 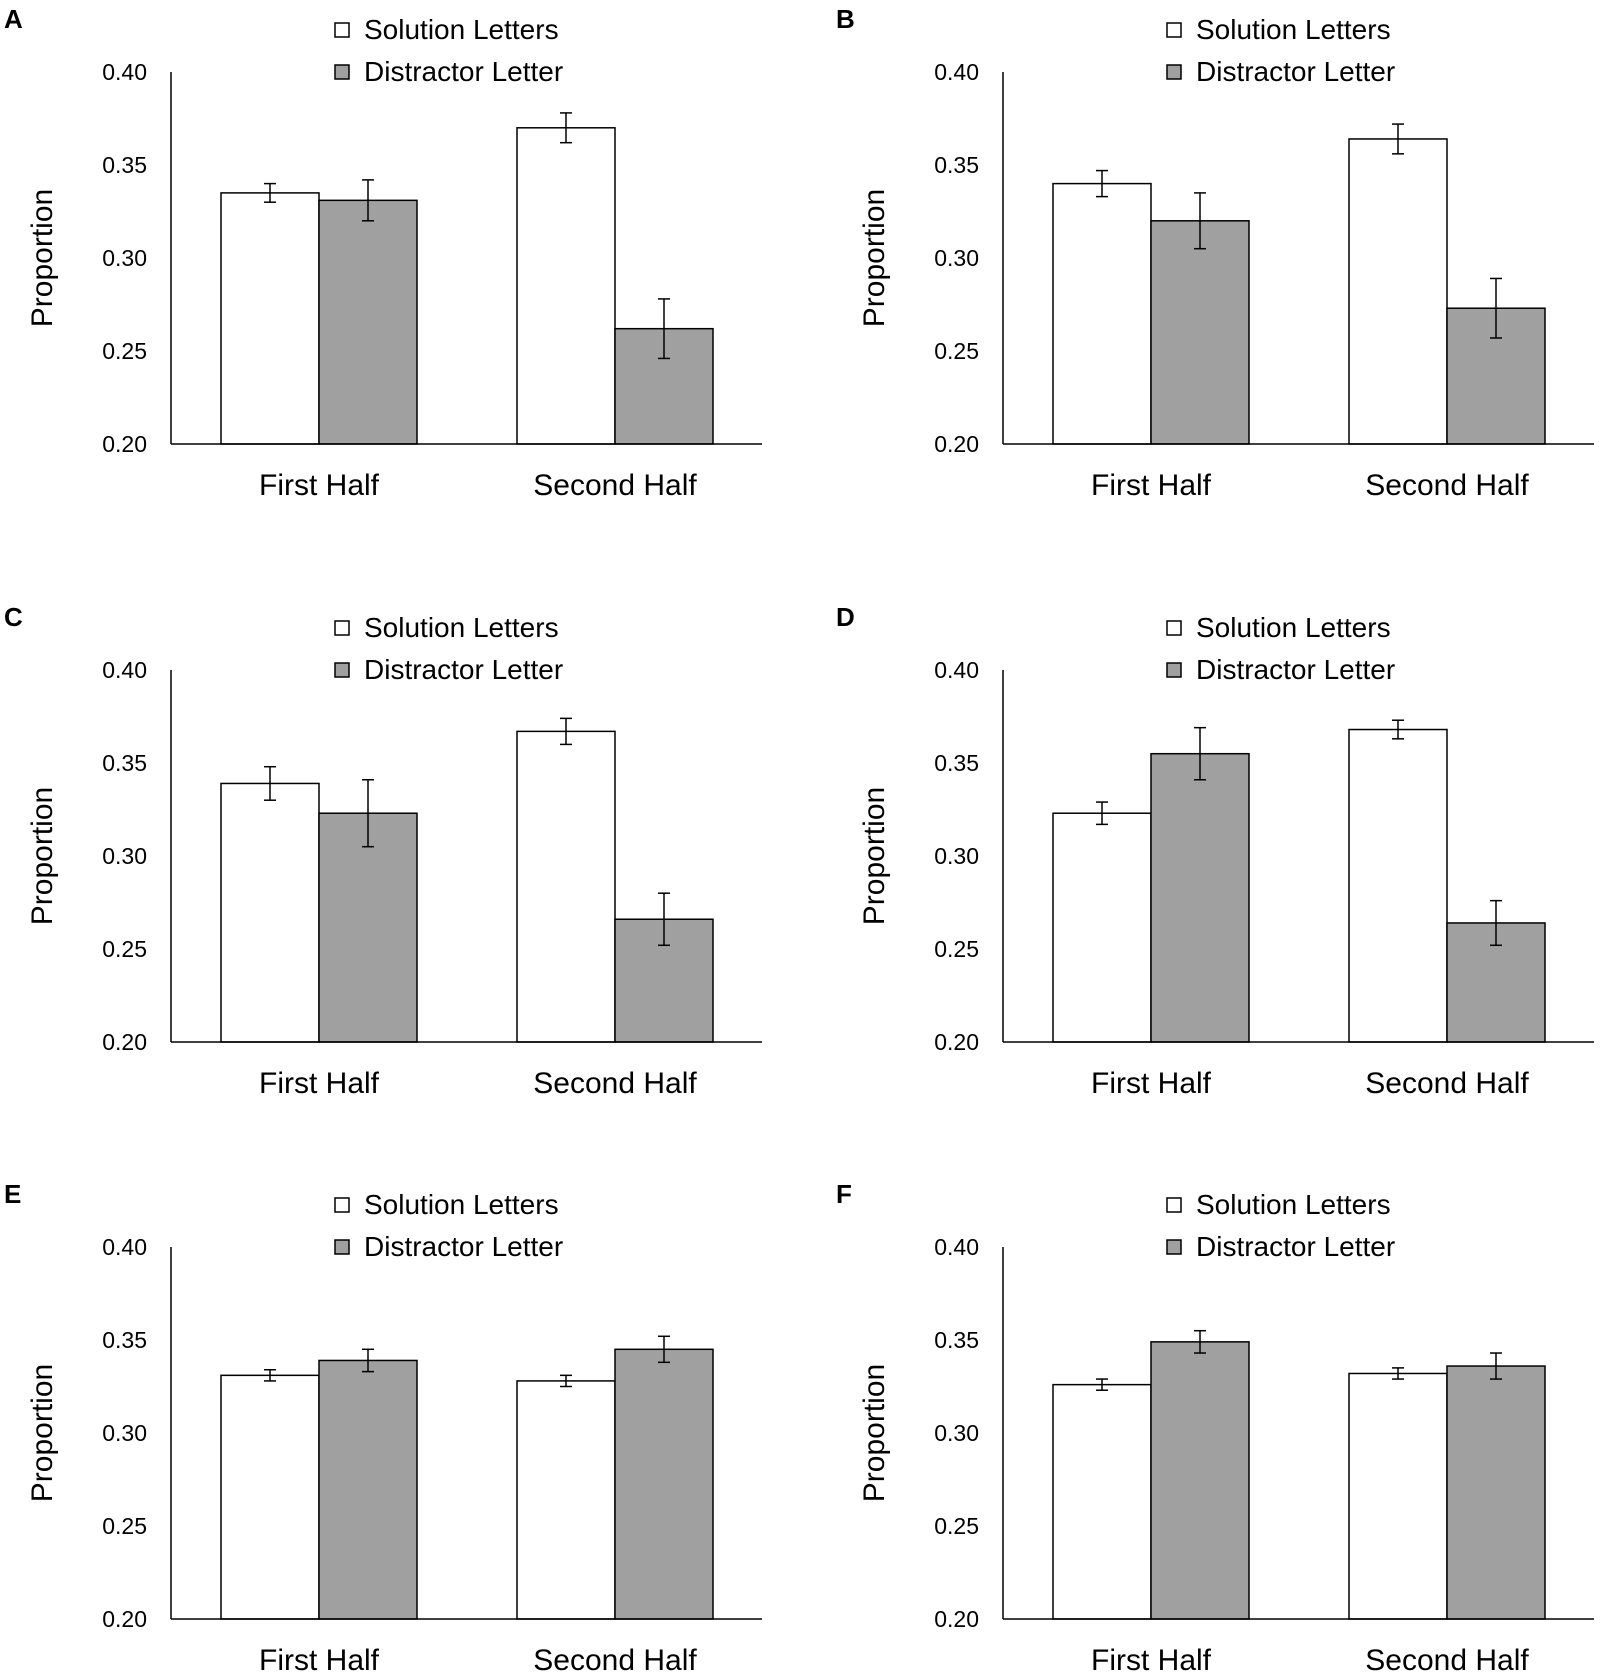 I want to click on panel-label: D, so click(x=845, y=617).